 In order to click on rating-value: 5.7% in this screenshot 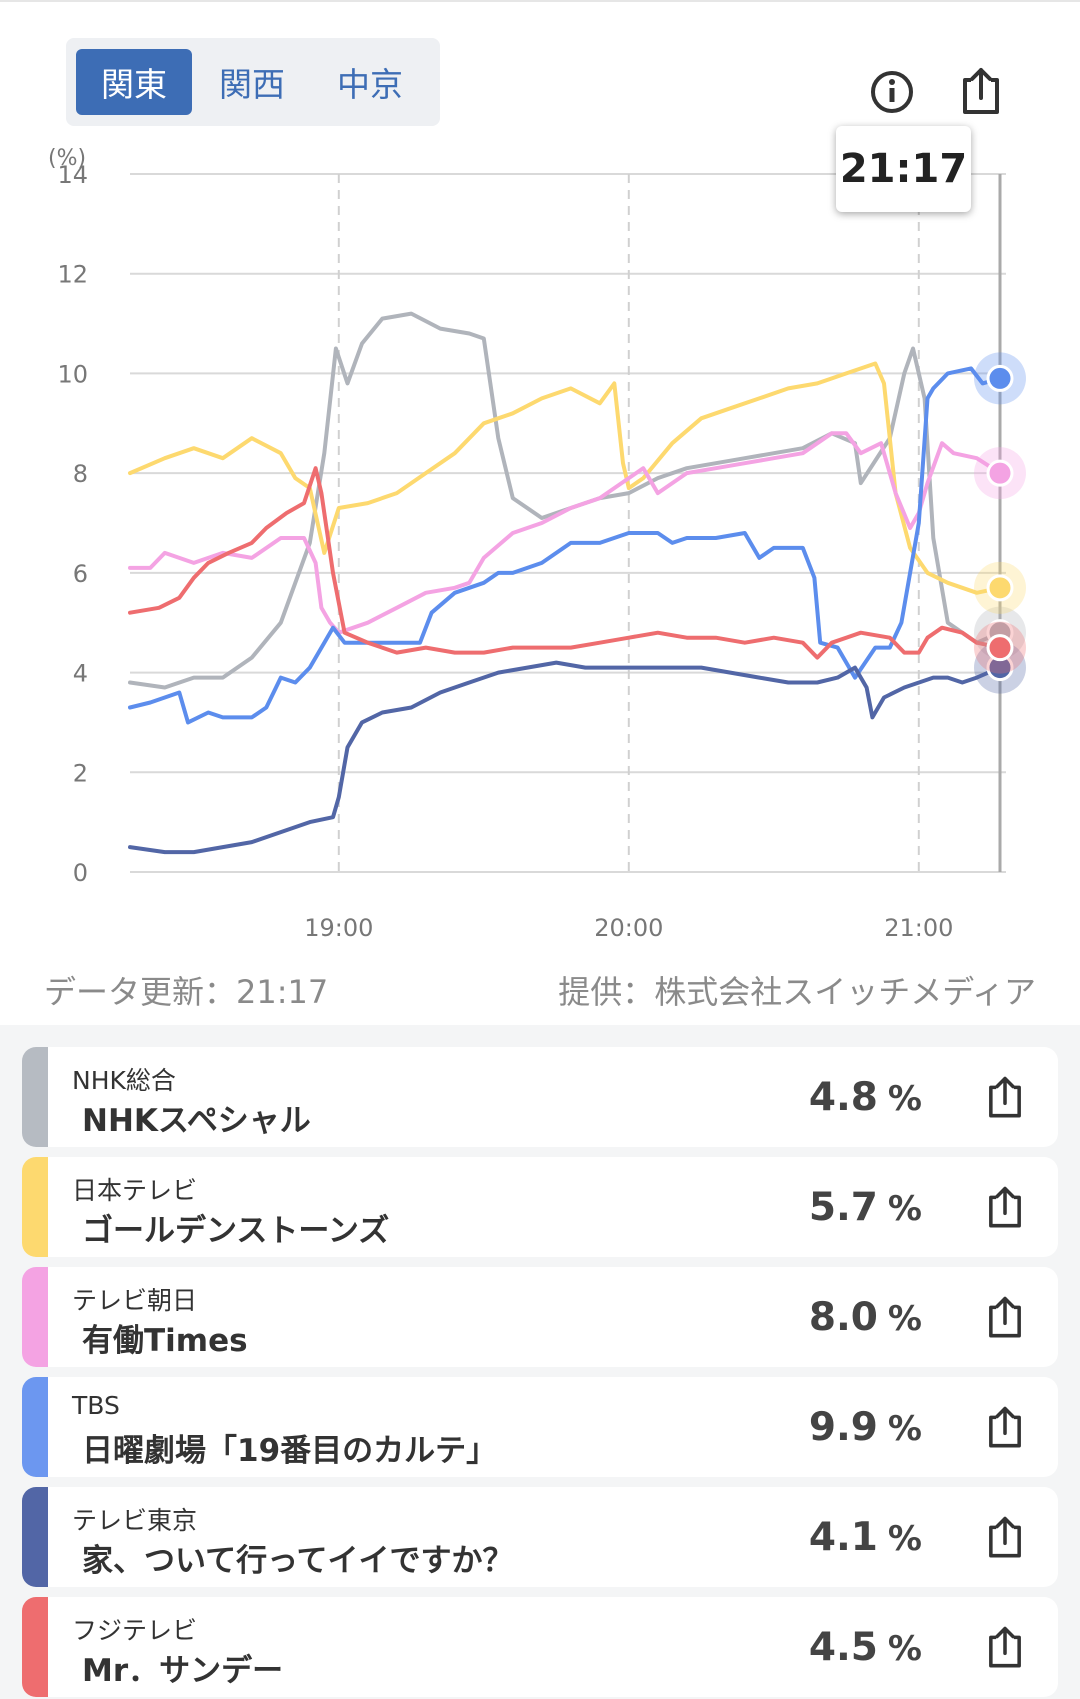, I will do `click(865, 1207)`.